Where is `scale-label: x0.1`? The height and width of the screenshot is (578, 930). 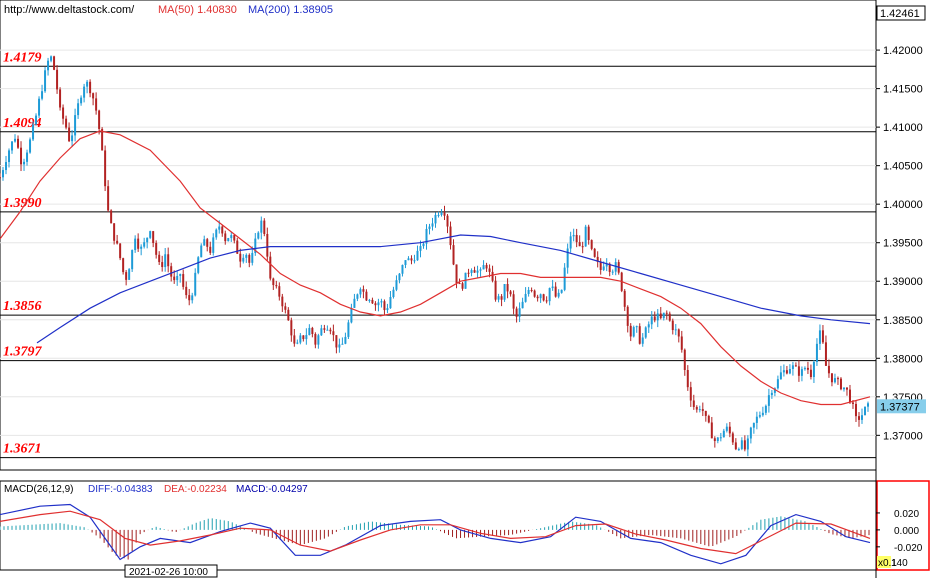 scale-label: x0.1 is located at coordinates (887, 563).